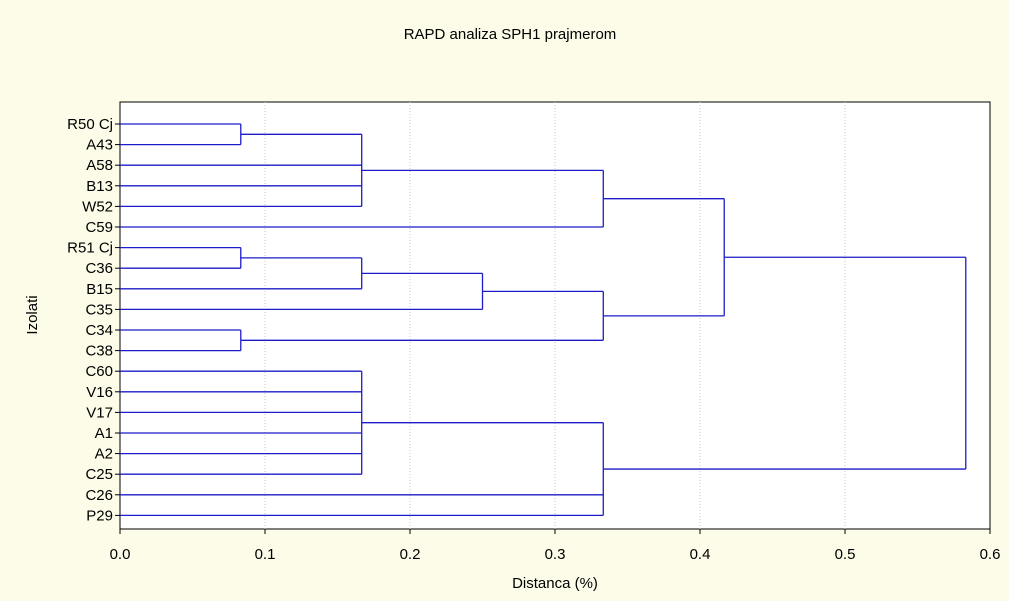 Image resolution: width=1009 pixels, height=601 pixels. Describe the element at coordinates (99, 309) in the screenshot. I see `leaf-label: C35` at that location.